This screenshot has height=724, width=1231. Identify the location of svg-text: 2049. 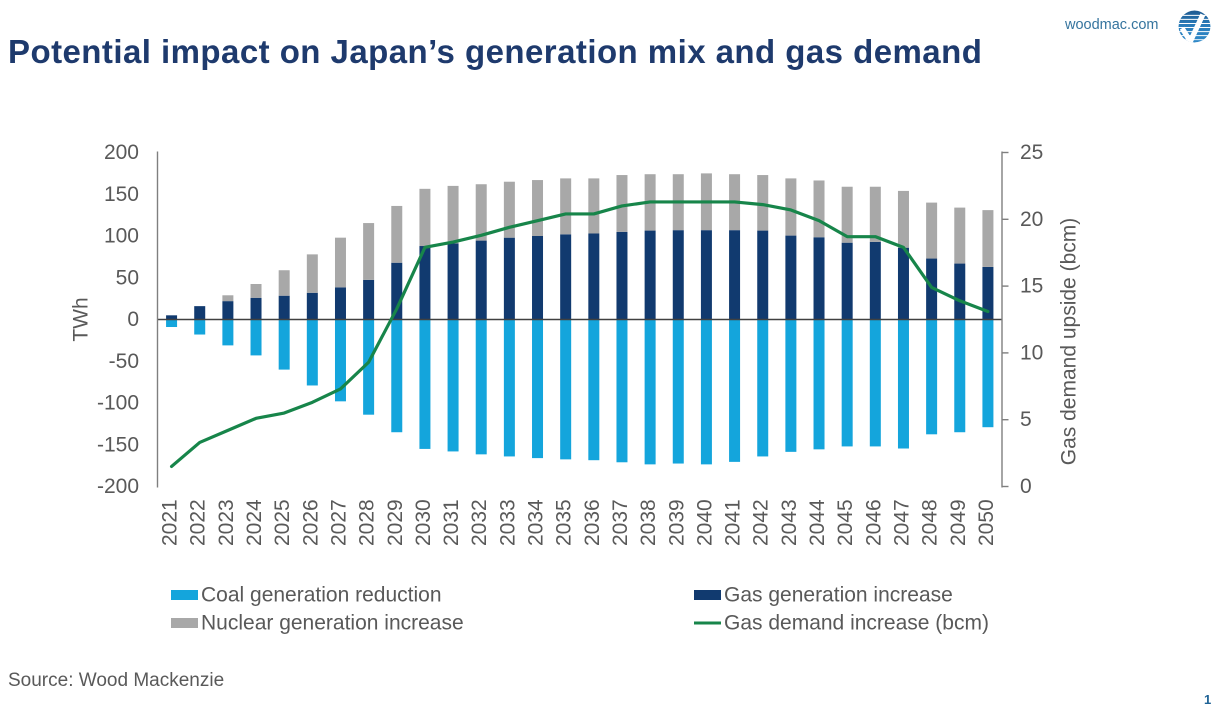
(958, 522).